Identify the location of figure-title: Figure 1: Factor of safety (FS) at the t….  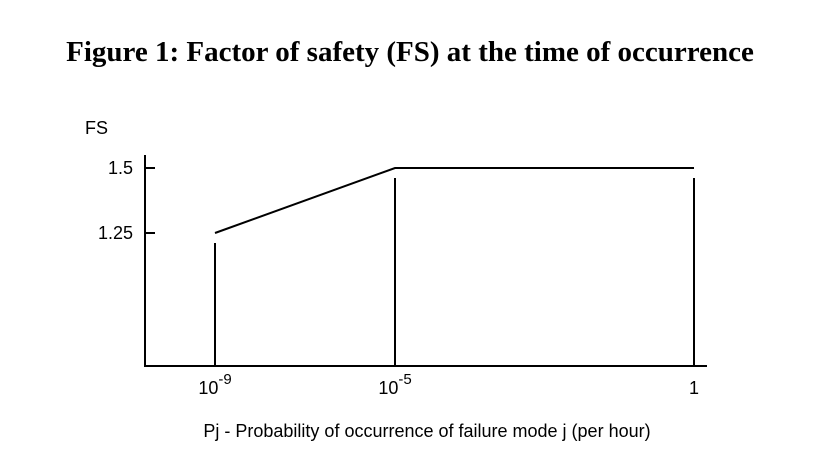
(410, 52).